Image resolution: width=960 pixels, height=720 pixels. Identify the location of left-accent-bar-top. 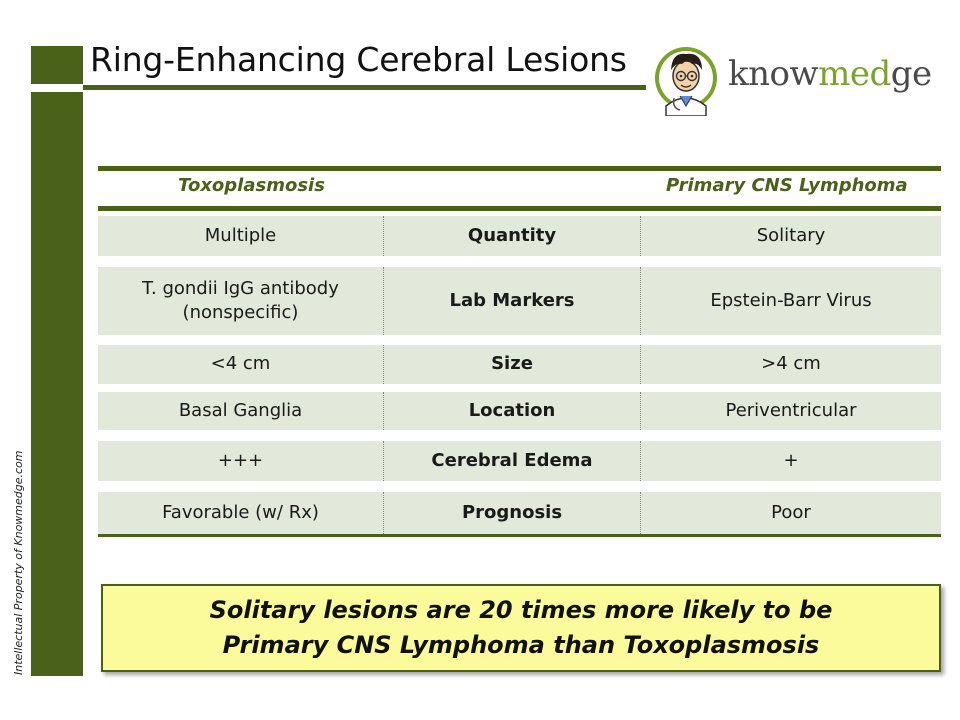
(57, 65).